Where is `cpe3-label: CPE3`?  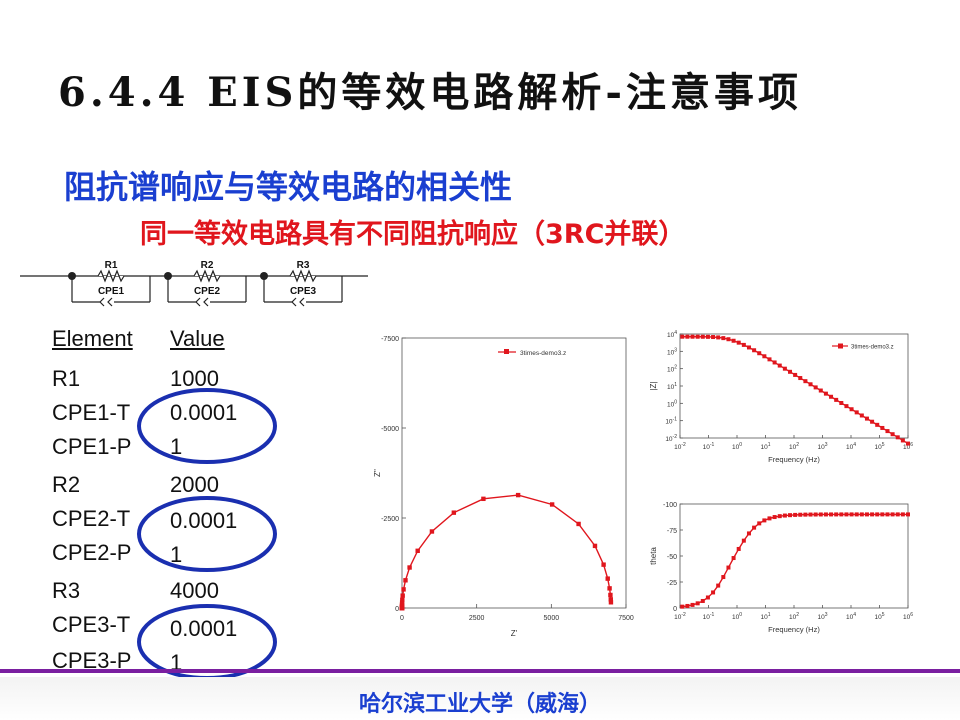
cpe3-label: CPE3 is located at coordinates (303, 291).